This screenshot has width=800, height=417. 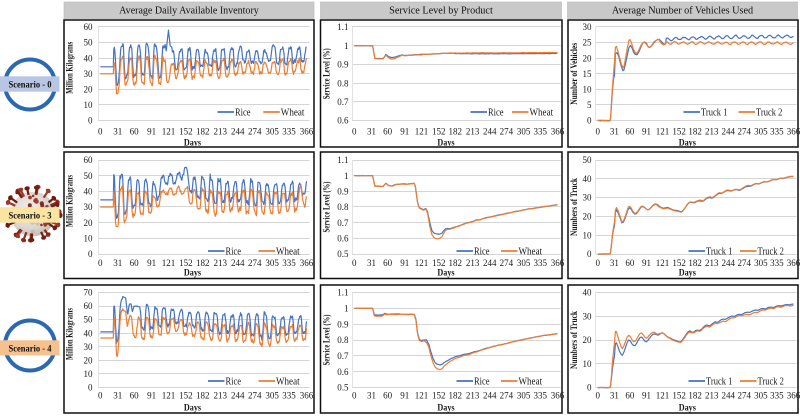 I want to click on svg-text: 0.7, so click(x=343, y=223).